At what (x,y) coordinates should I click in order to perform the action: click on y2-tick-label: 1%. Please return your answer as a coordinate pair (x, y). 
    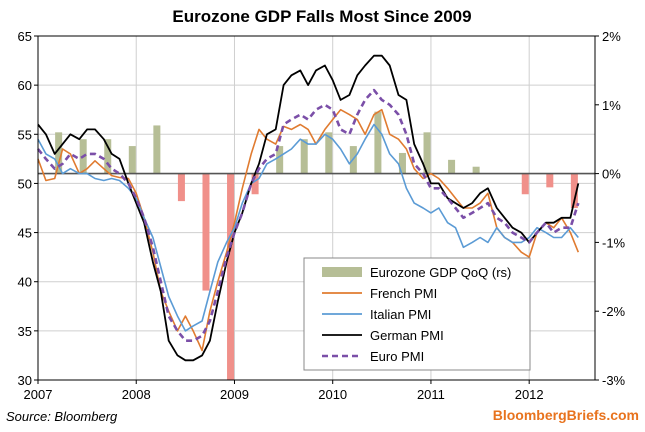
    Looking at the image, I should click on (611, 105).